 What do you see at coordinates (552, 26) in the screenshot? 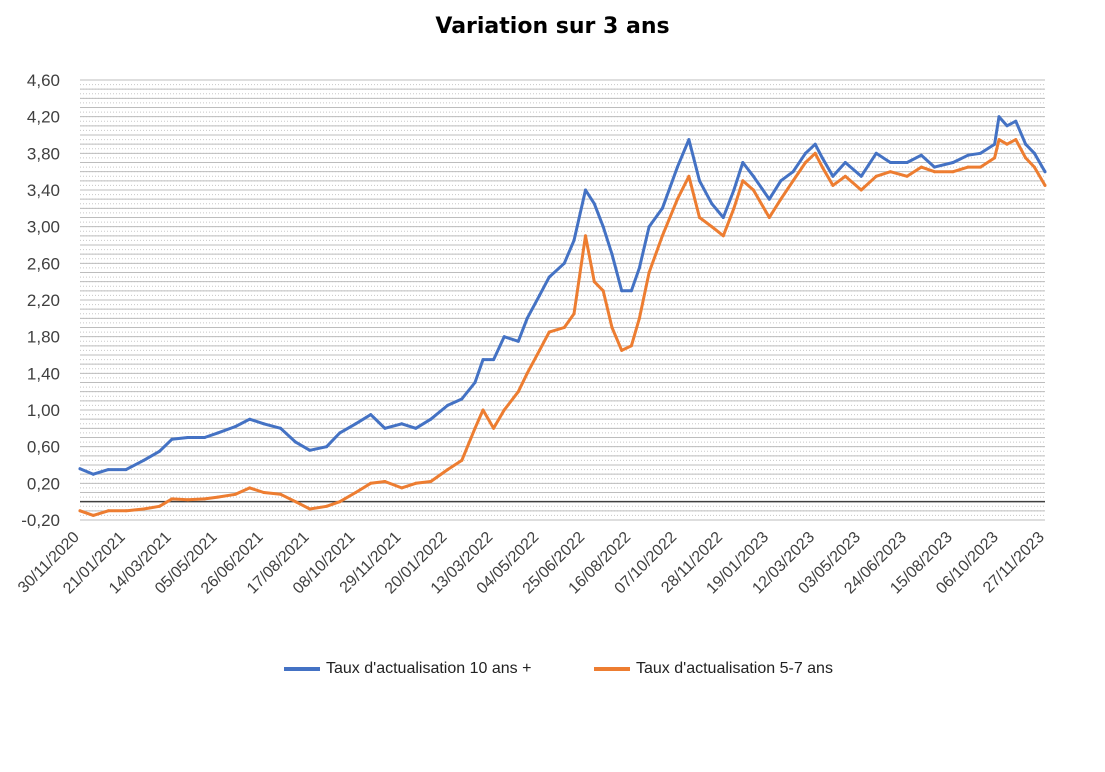
I see `chart-title: Variation sur 3 ans` at bounding box center [552, 26].